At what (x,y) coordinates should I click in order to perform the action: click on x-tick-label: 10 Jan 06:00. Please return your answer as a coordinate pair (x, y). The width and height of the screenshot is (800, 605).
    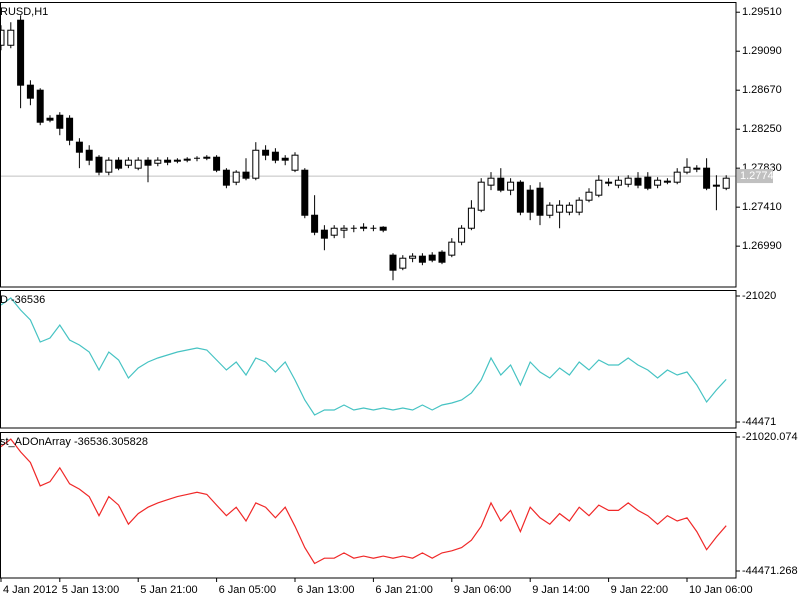
    Looking at the image, I should click on (721, 590).